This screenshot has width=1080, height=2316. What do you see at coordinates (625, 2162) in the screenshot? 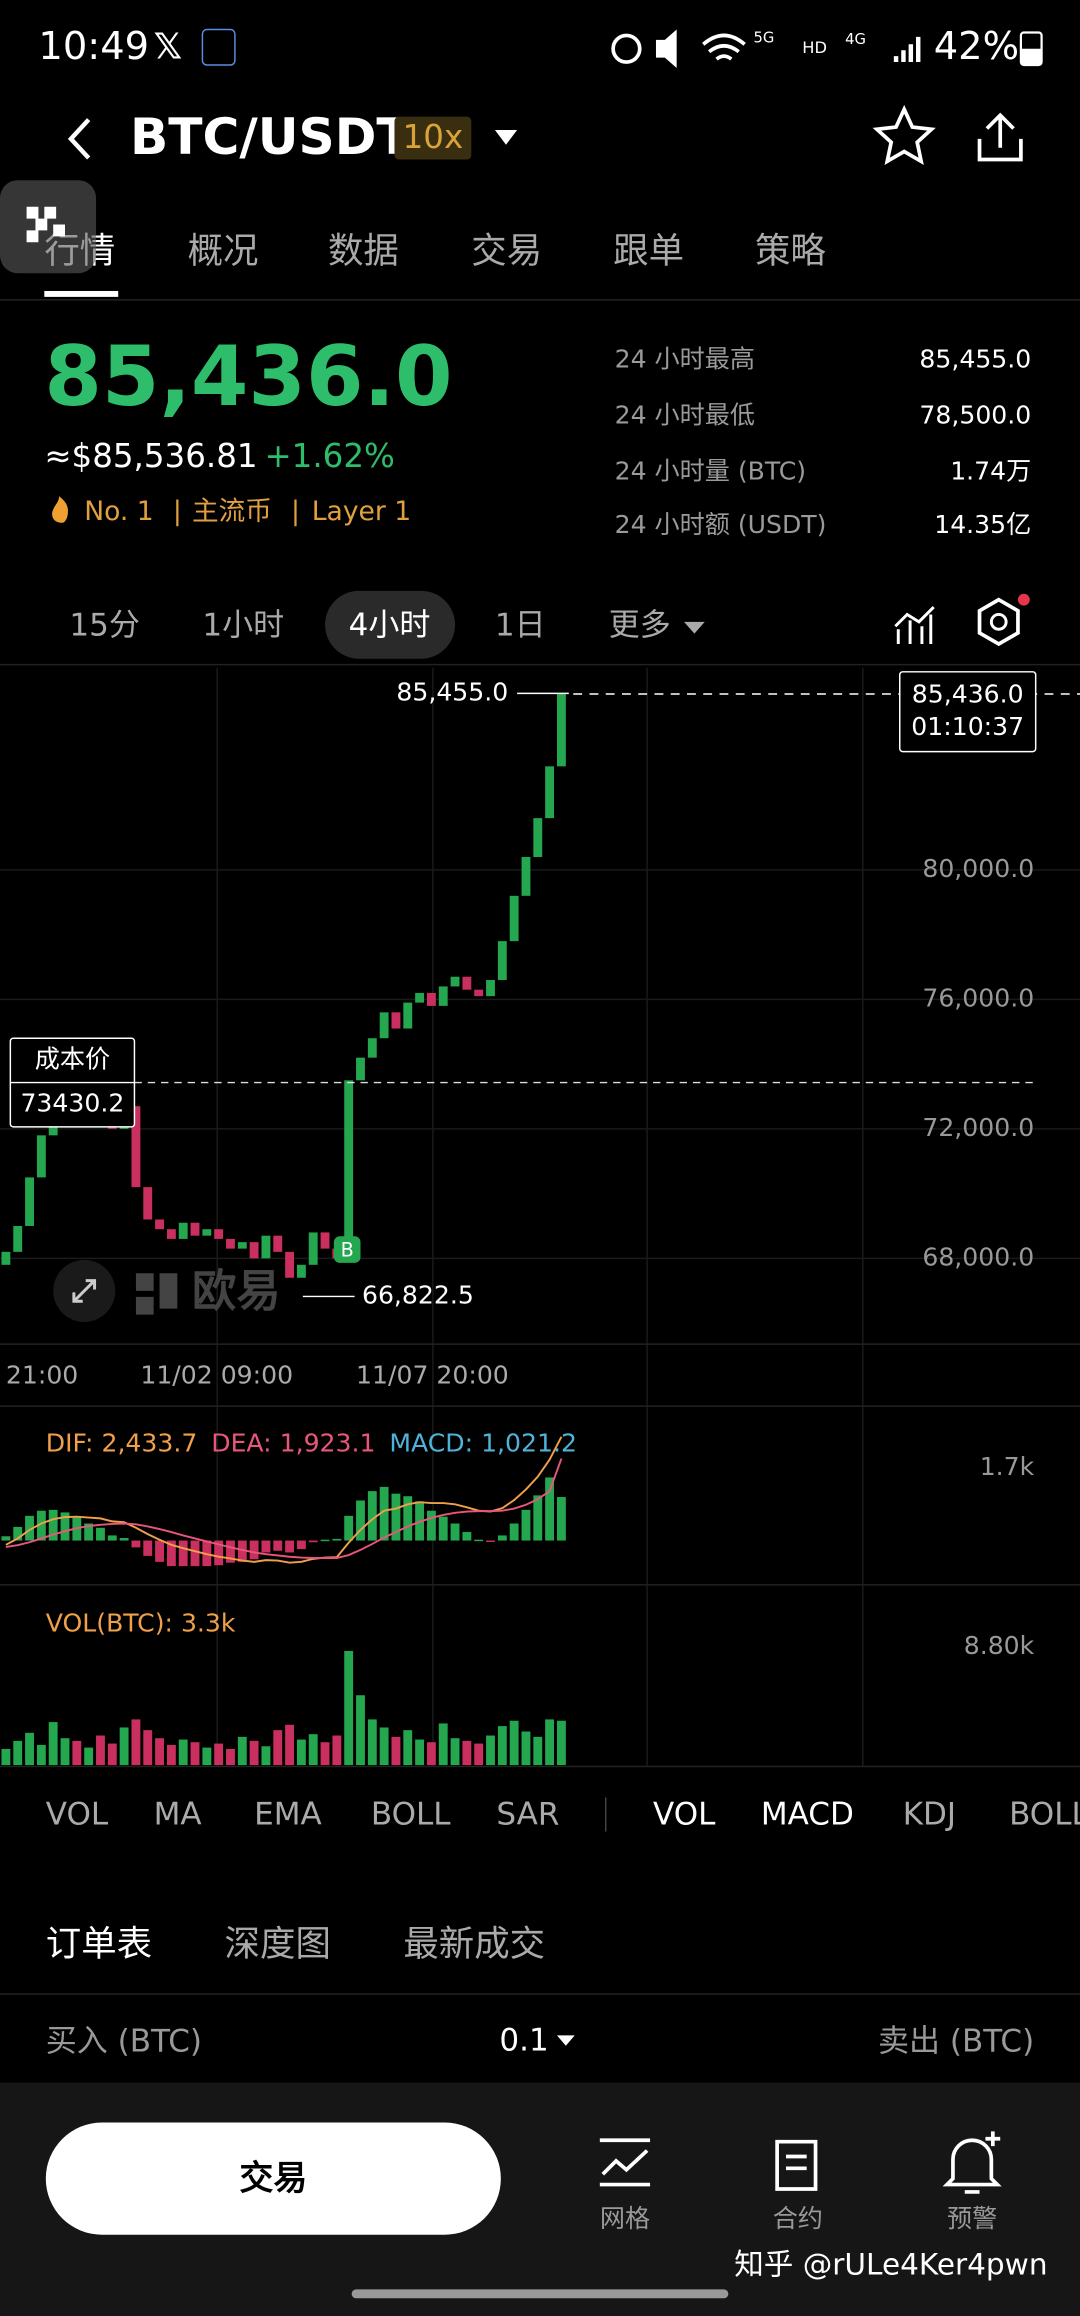
I see `grid-icon` at bounding box center [625, 2162].